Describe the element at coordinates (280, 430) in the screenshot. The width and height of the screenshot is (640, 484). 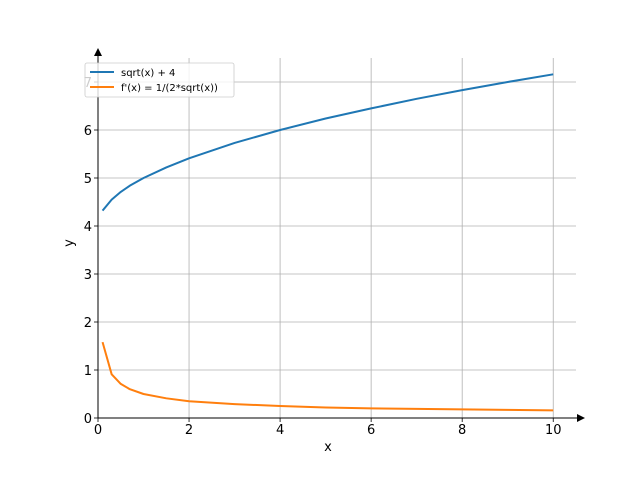
I see `x-tick-label: 4` at that location.